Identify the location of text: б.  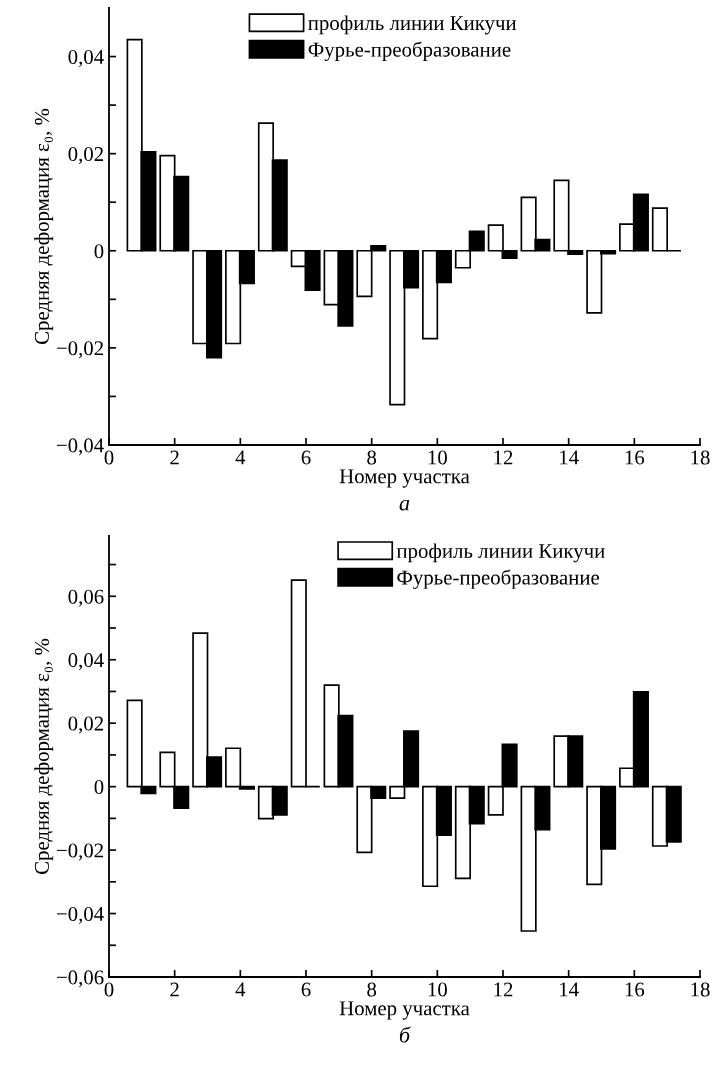
(405, 1034).